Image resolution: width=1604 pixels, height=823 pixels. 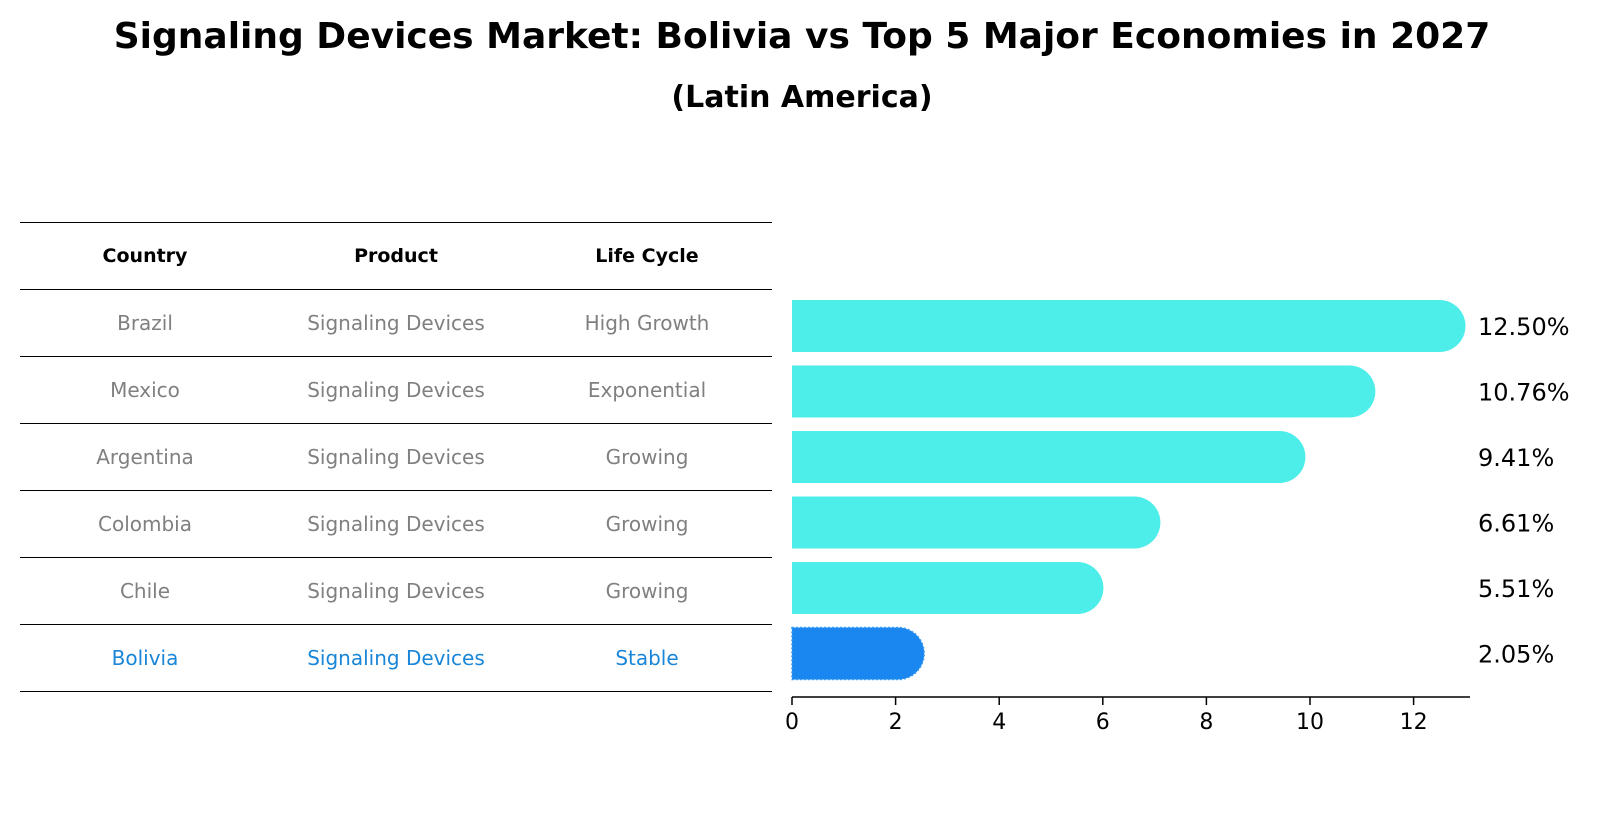 I want to click on table-header-row: Country Product Life Cycle, so click(x=396, y=256).